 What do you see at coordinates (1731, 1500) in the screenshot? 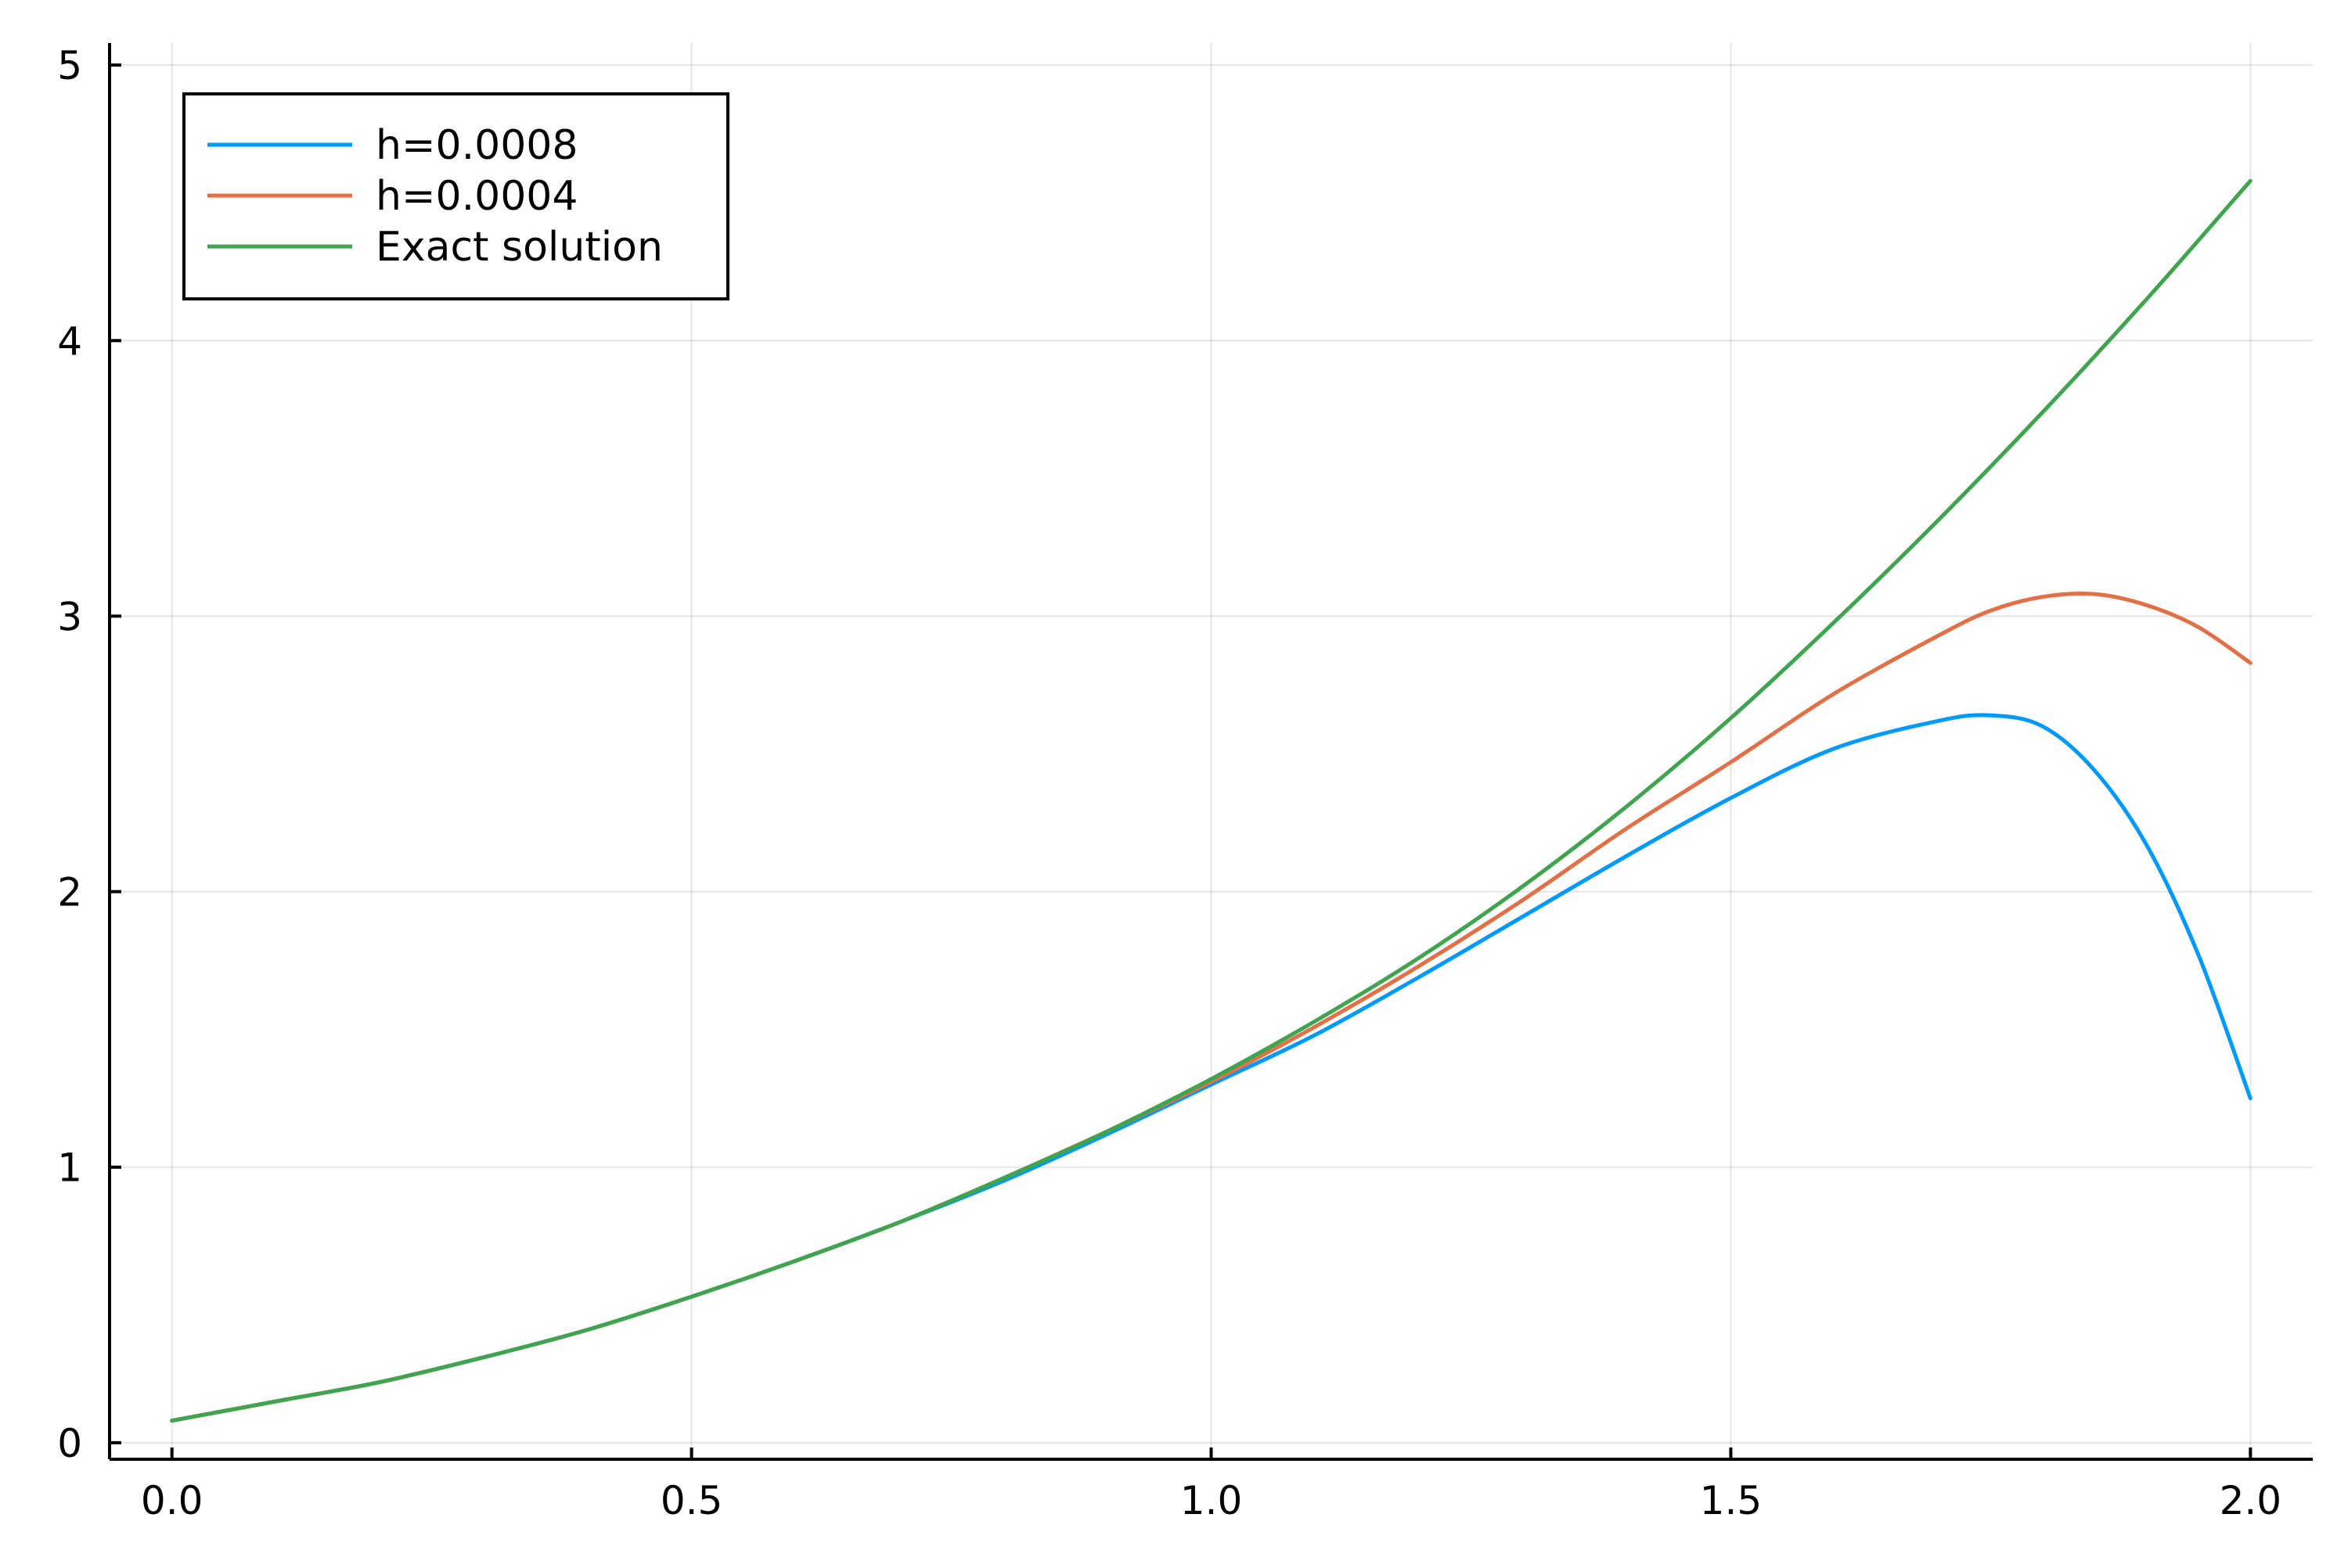
I see `x-tick-label: 1.5` at bounding box center [1731, 1500].